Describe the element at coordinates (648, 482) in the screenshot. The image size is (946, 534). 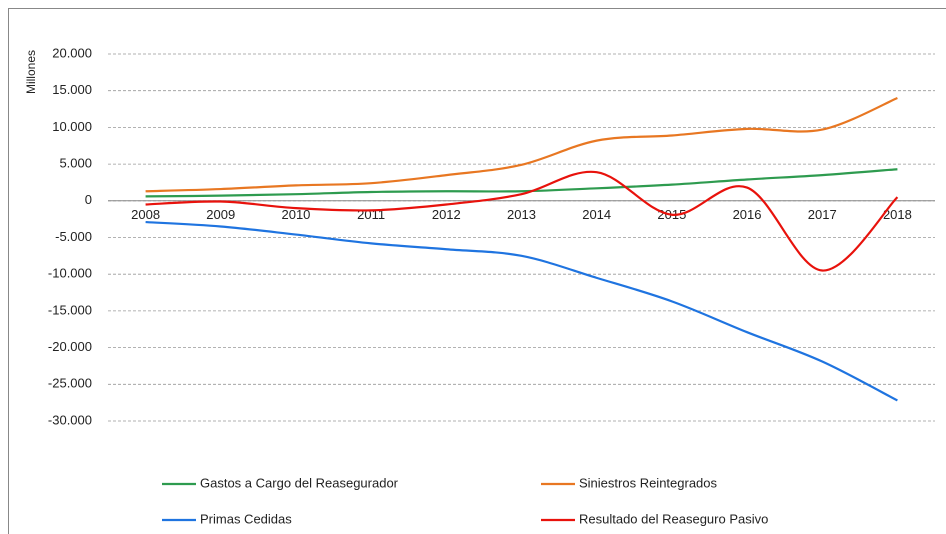
I see `legend-label: Siniestros Reintegrados` at that location.